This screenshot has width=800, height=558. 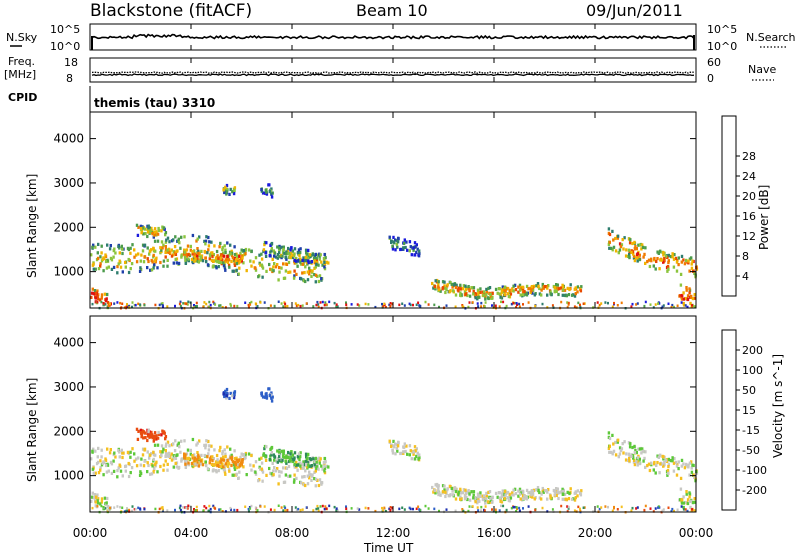 What do you see at coordinates (749, 390) in the screenshot?
I see `velocity-colorbar-tick-label: 50` at bounding box center [749, 390].